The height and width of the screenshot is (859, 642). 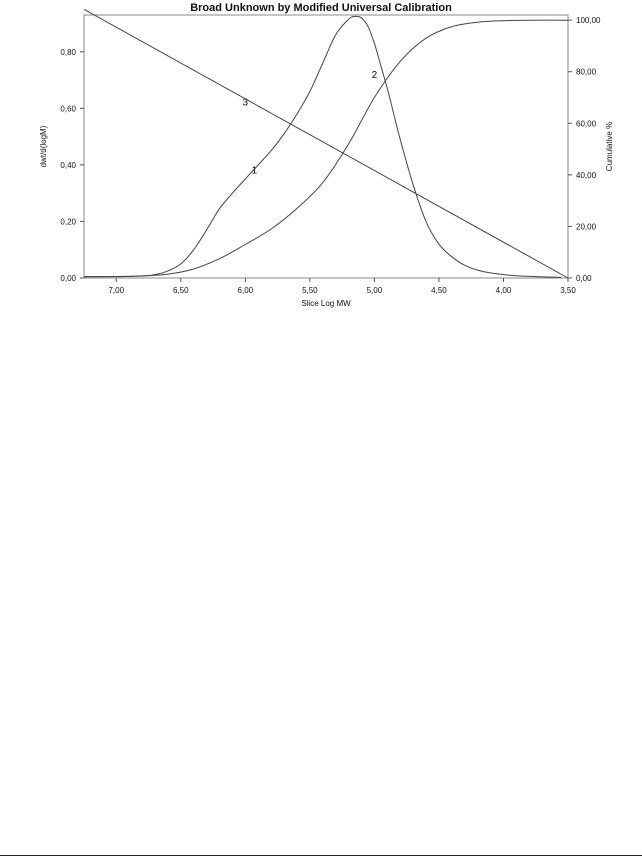 I want to click on y-left-tick-label: 0,00, so click(x=68, y=278).